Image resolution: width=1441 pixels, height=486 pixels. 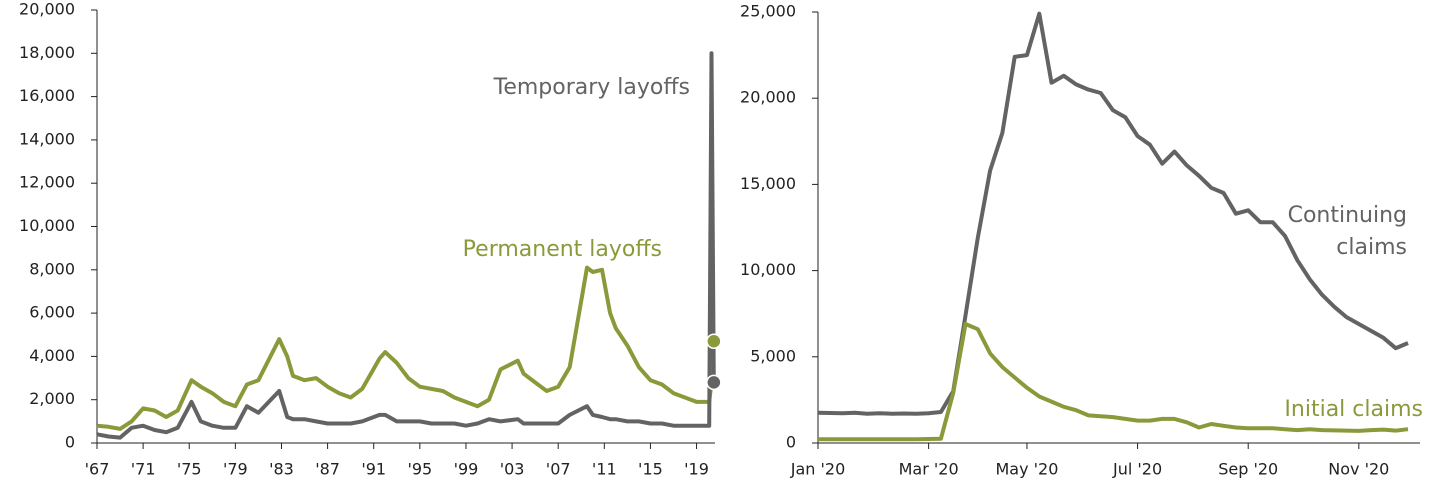 What do you see at coordinates (818, 469) in the screenshot?
I see `x-tick-label: Jan '20` at bounding box center [818, 469].